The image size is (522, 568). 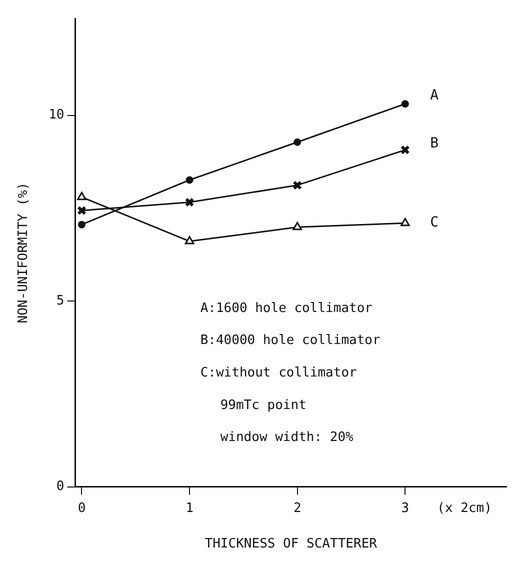 I want to click on annotation: B:40000 hole collimator, so click(x=290, y=340).